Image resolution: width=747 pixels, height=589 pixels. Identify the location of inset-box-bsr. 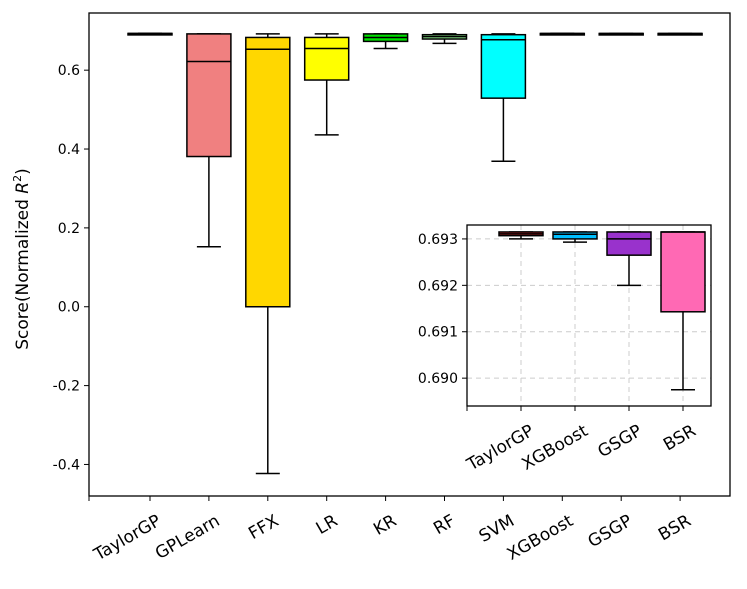
(683, 311).